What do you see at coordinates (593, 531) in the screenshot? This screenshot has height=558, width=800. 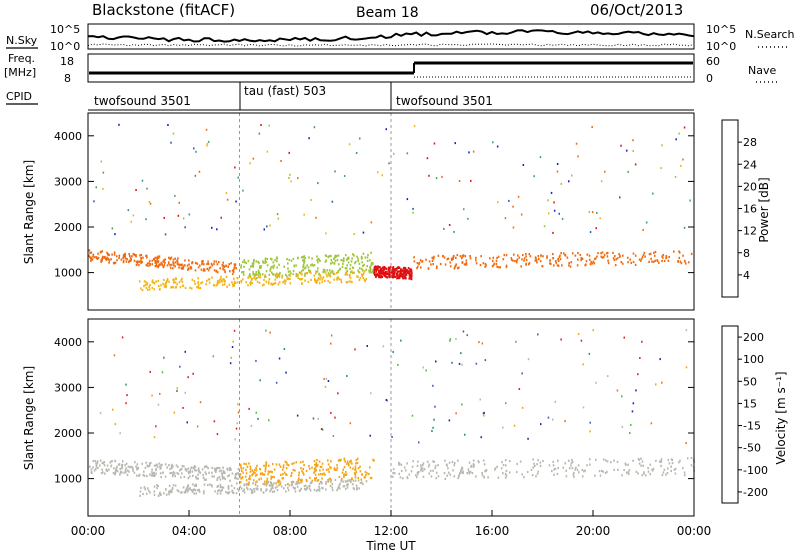 I see `x-tick-label: 20:00` at bounding box center [593, 531].